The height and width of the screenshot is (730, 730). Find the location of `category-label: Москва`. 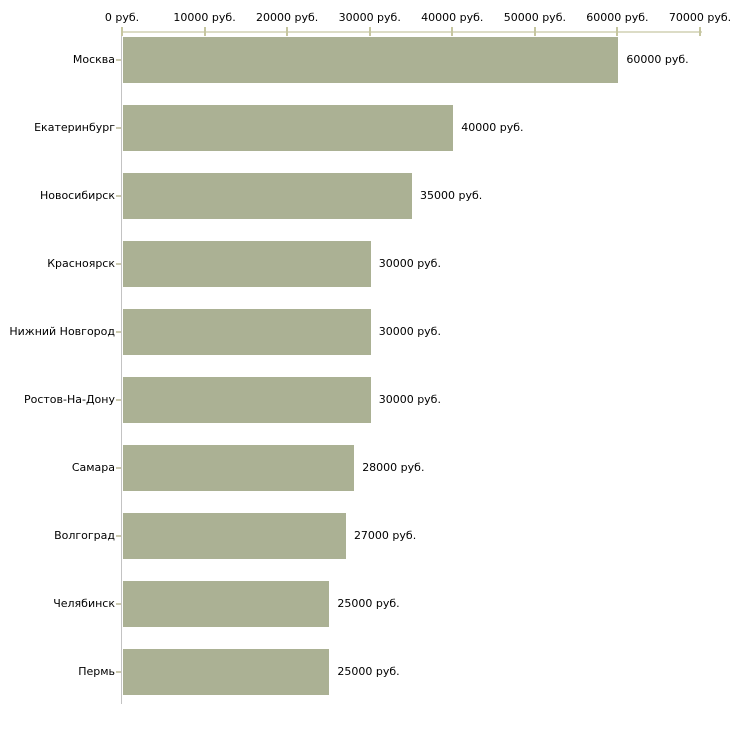

category-label: Москва is located at coordinates (93, 59).